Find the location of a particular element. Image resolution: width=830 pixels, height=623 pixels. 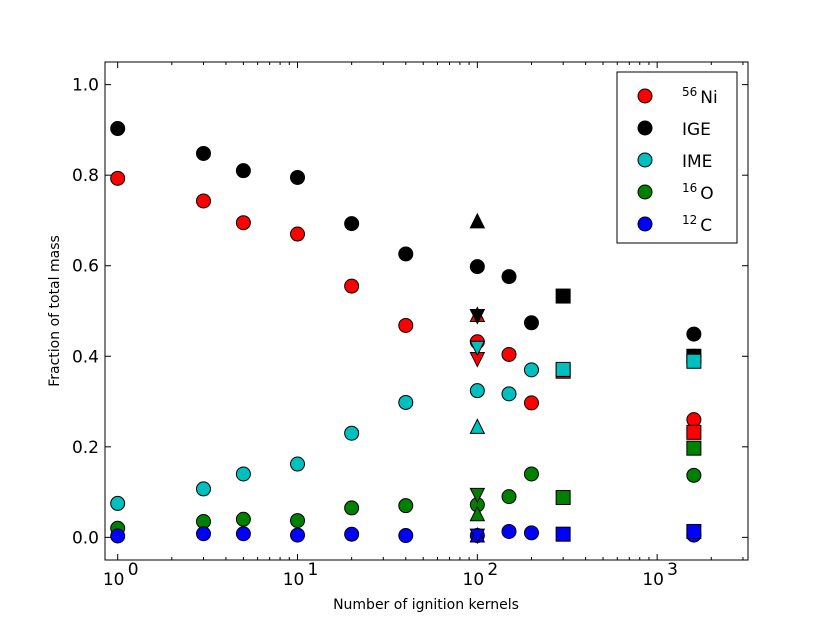

x-tick-exponent: 1 is located at coordinates (313, 570).